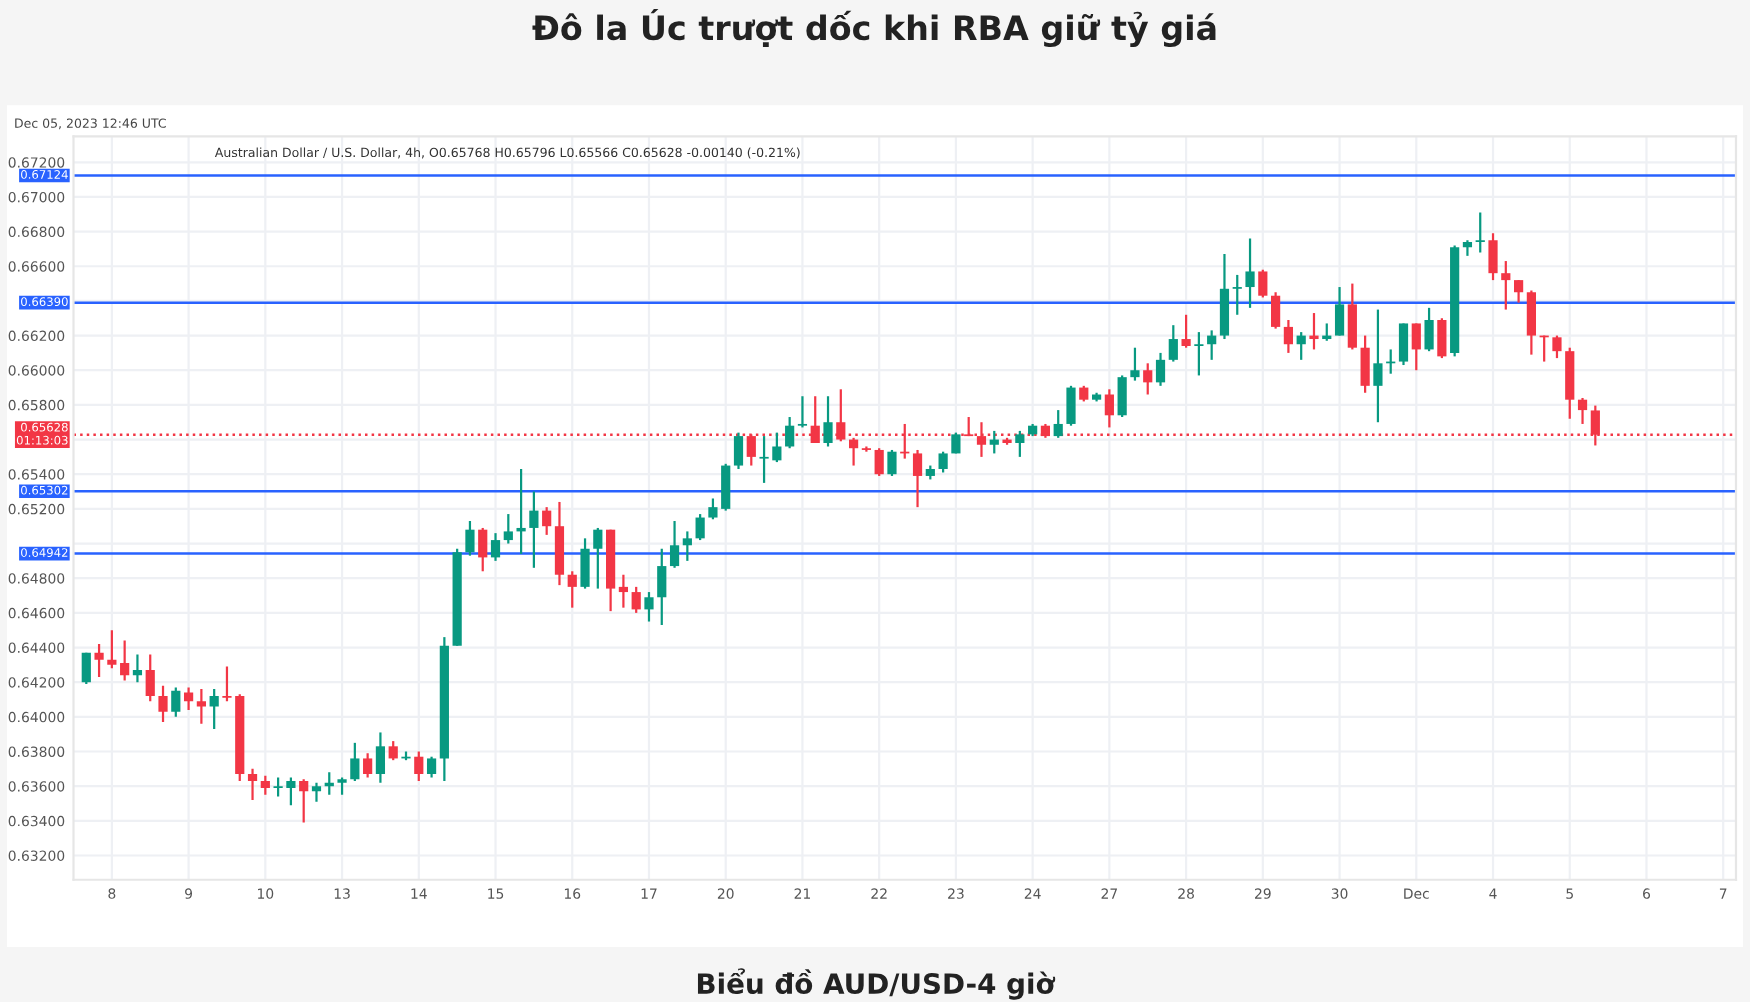  I want to click on chart-title: Đô la Úc trượt dốc khi RBA giữ tỷ giá, so click(874, 28).